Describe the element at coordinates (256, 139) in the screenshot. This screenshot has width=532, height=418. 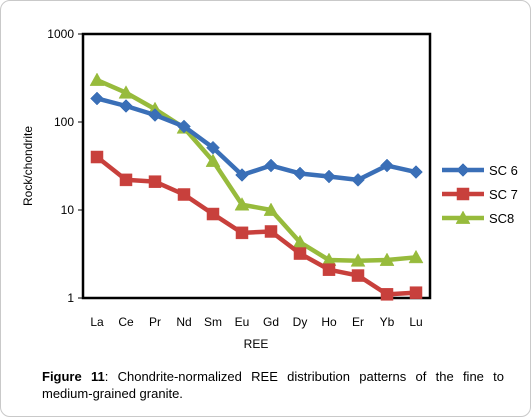
I see `series-sc6` at that location.